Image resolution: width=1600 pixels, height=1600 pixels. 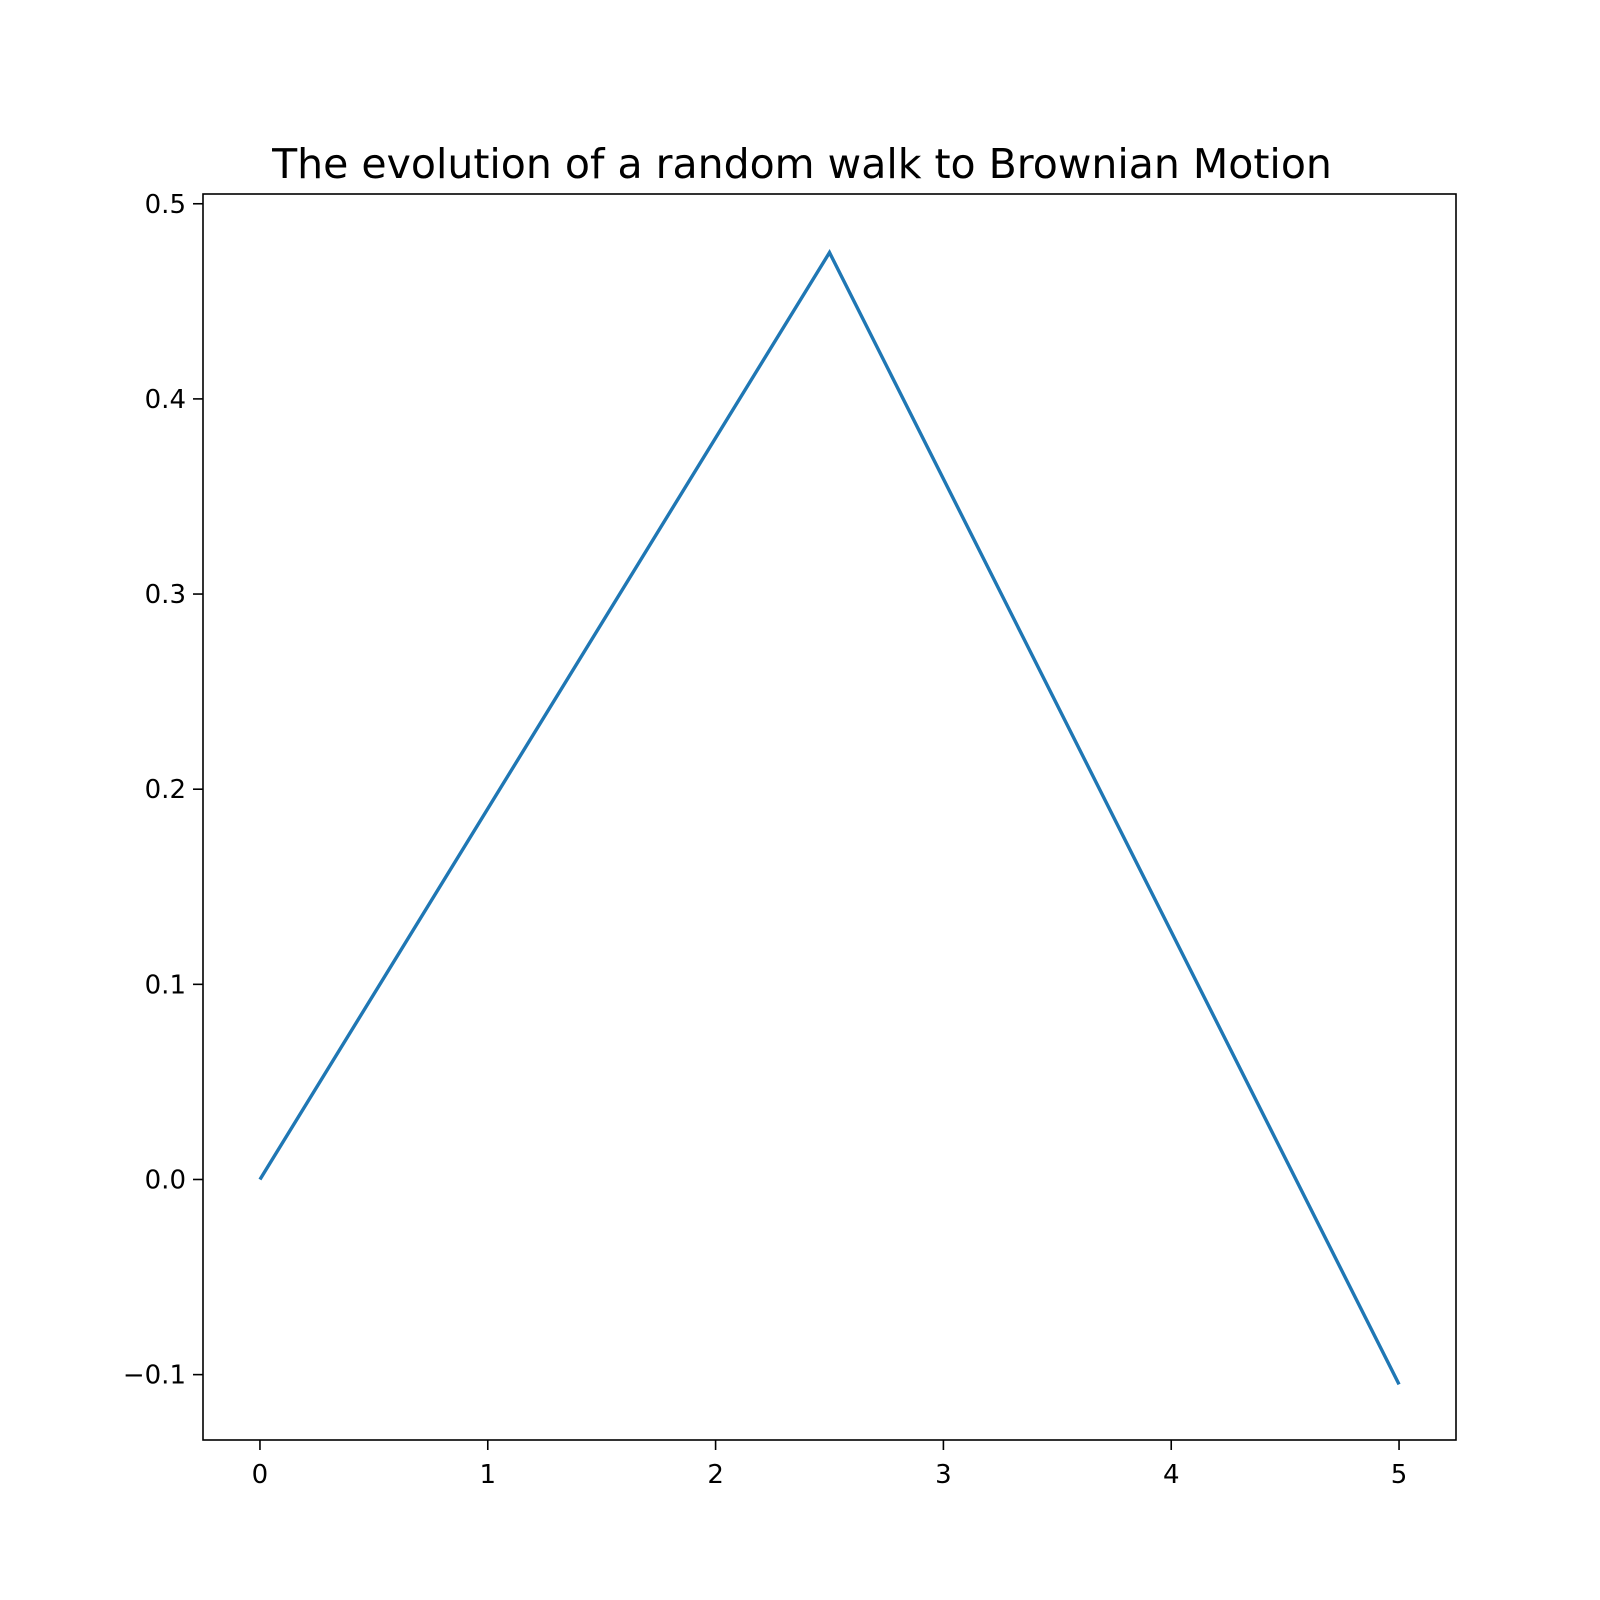 I want to click on y-tick-label: 0.2, so click(x=165, y=790).